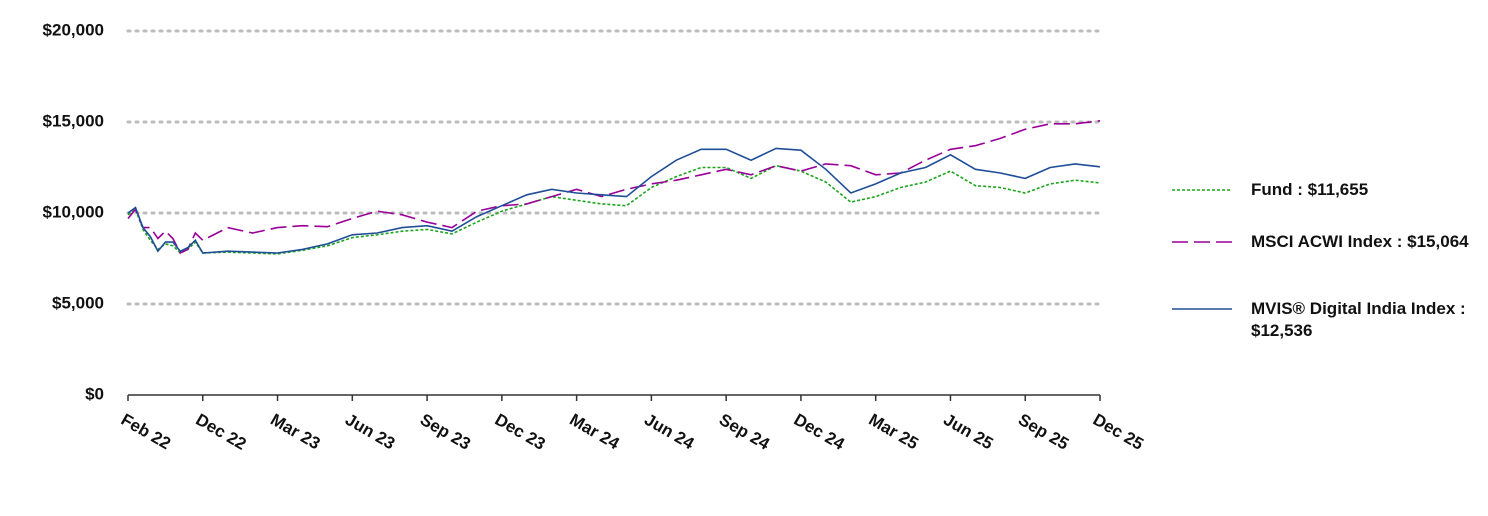  What do you see at coordinates (445, 432) in the screenshot?
I see `x-tick-label: Sep 23` at bounding box center [445, 432].